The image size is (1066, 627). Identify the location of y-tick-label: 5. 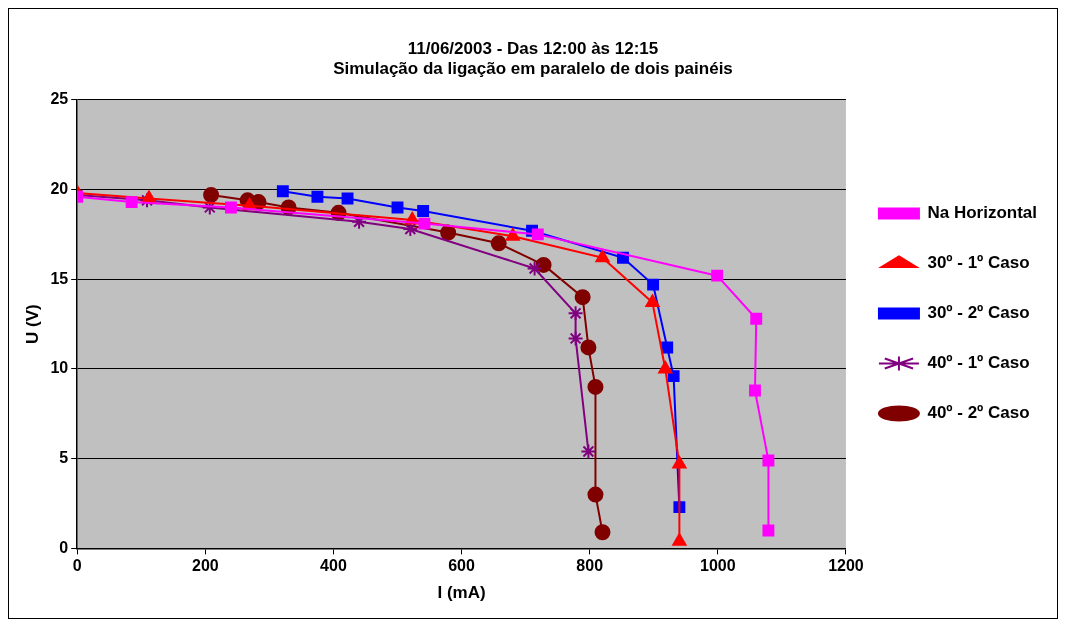
(64, 458).